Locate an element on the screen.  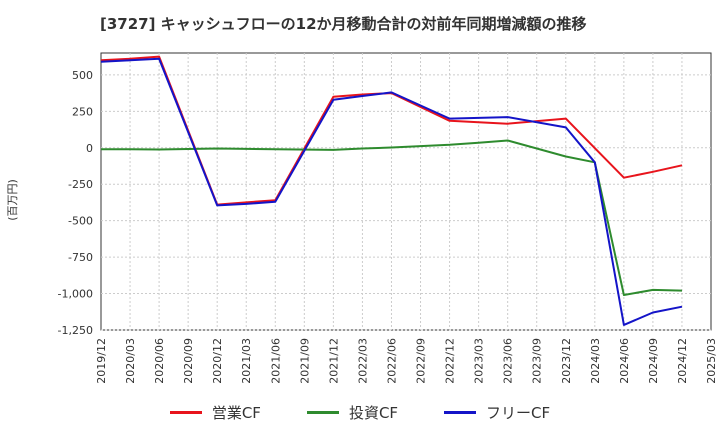
x-tick-label: 2024/06 is located at coordinates (624, 361).